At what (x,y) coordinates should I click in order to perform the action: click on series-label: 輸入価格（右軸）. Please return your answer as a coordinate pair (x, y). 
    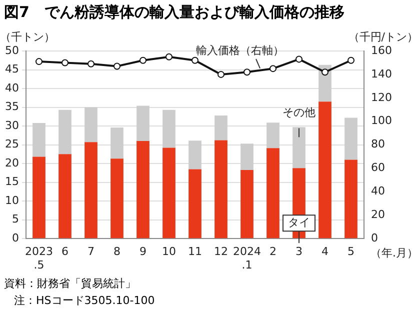
    Looking at the image, I should click on (240, 50).